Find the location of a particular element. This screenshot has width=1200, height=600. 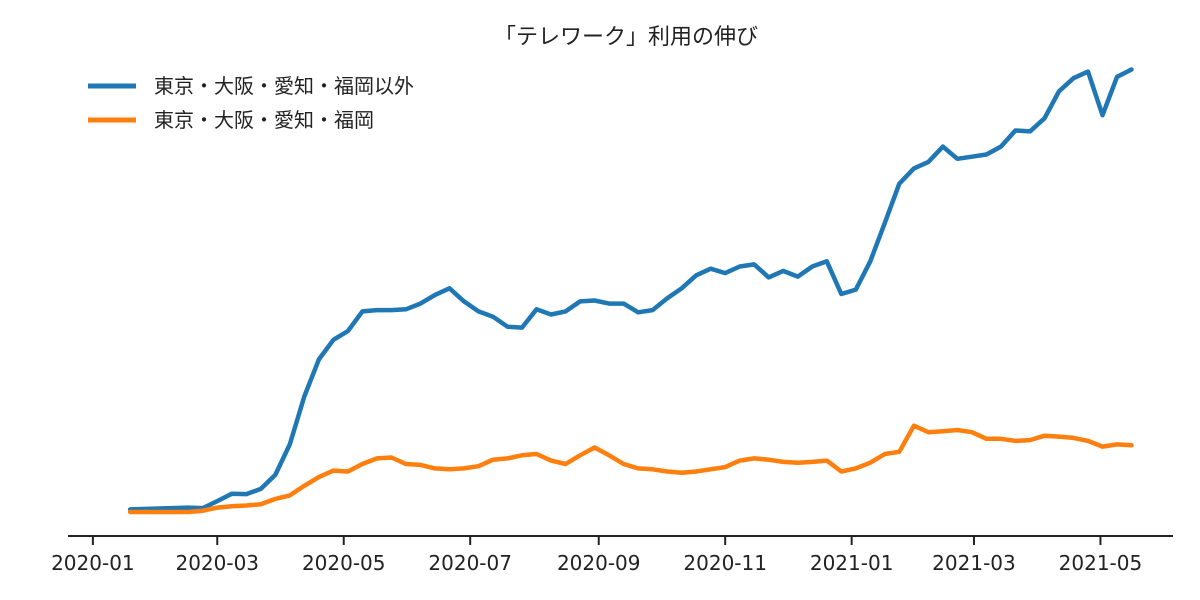

x-tick-label-2020-03: 2020-03 is located at coordinates (217, 563).